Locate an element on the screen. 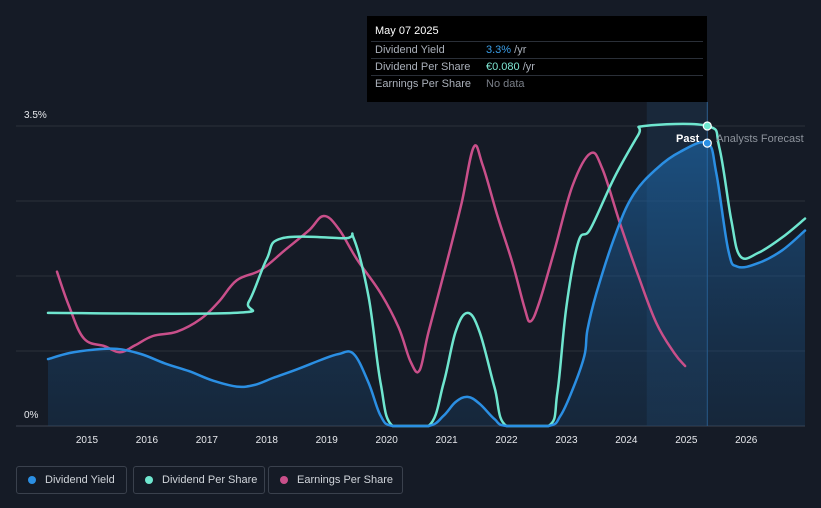 This screenshot has width=821, height=508. tooltip-row-dividend-per-share: Dividend Per Share €0.080 /yr is located at coordinates (537, 67).